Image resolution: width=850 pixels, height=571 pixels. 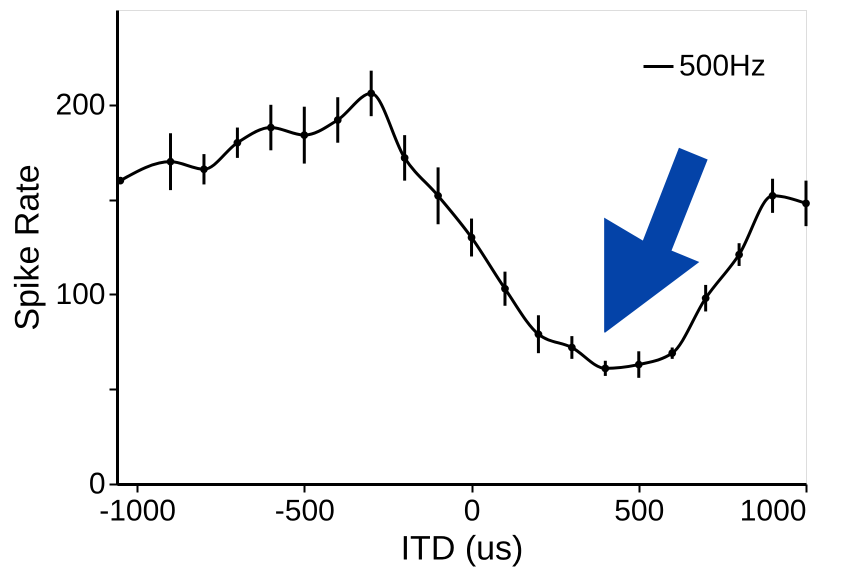 I want to click on y-tick-label: 100, so click(x=80, y=294).